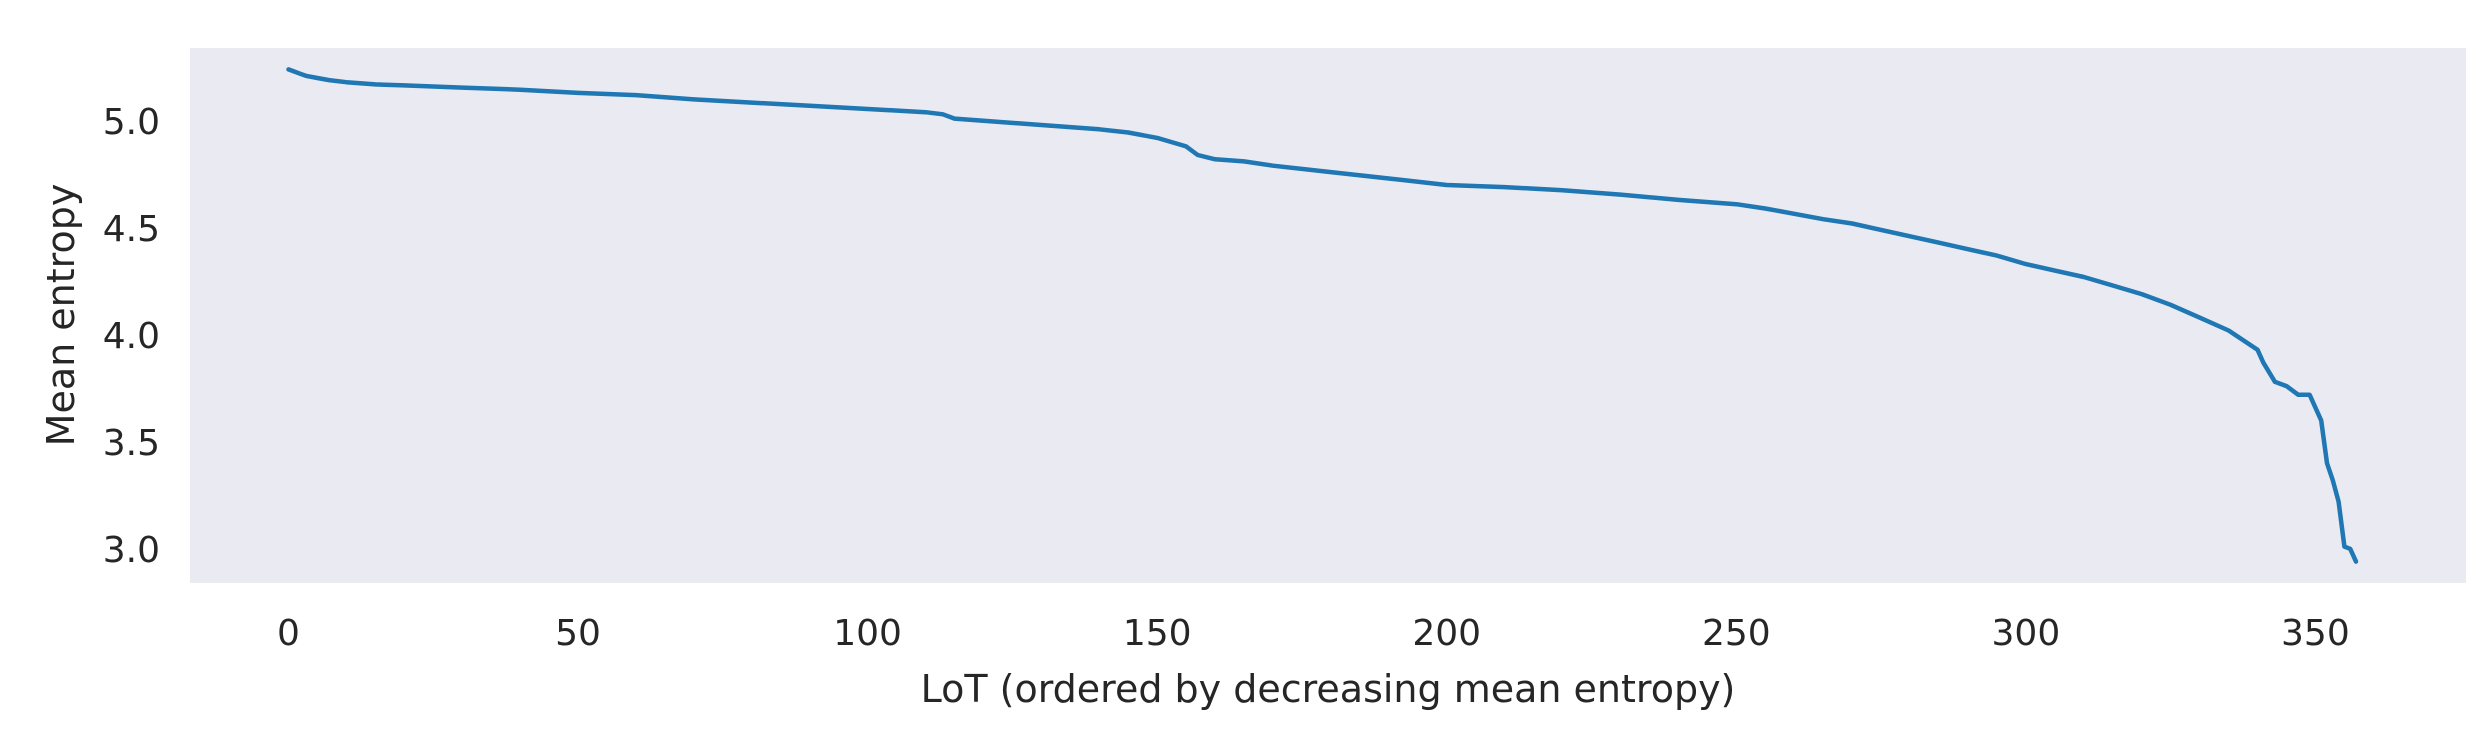 This screenshot has width=2481, height=744. What do you see at coordinates (2026, 633) in the screenshot?
I see `x-tick-label: 300` at bounding box center [2026, 633].